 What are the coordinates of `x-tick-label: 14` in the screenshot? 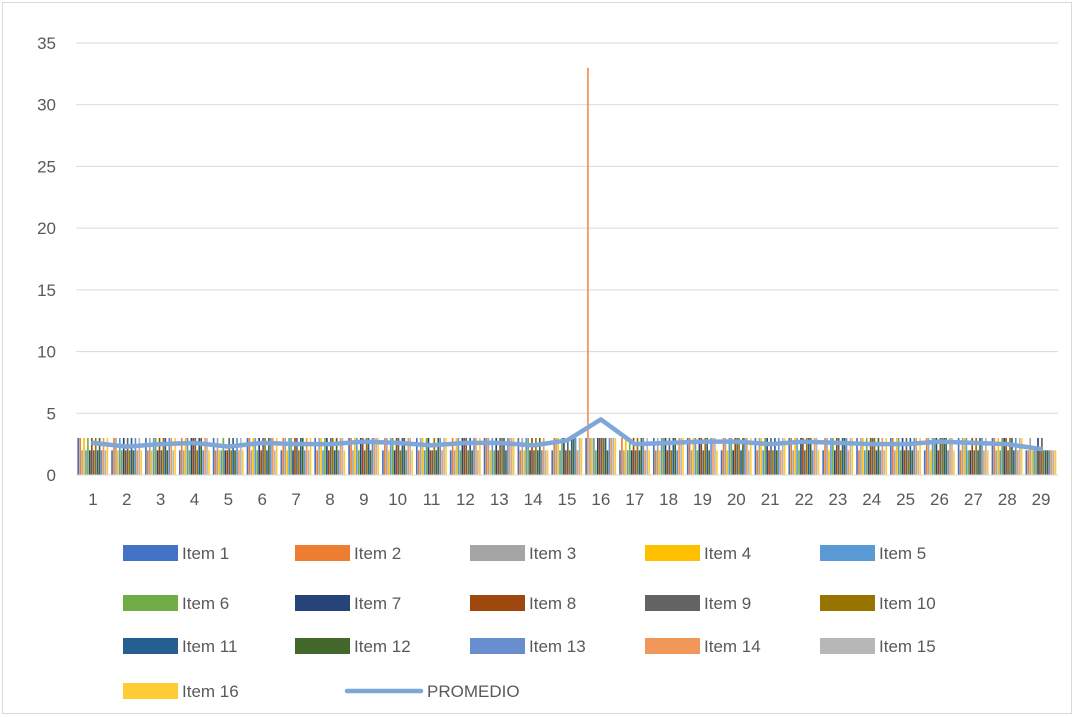 It's located at (533, 499).